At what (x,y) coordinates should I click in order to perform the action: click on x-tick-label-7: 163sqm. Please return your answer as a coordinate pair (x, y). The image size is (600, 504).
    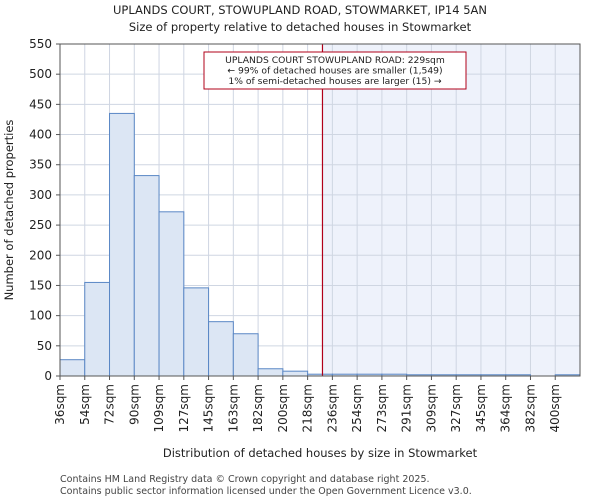
    Looking at the image, I should click on (233, 408).